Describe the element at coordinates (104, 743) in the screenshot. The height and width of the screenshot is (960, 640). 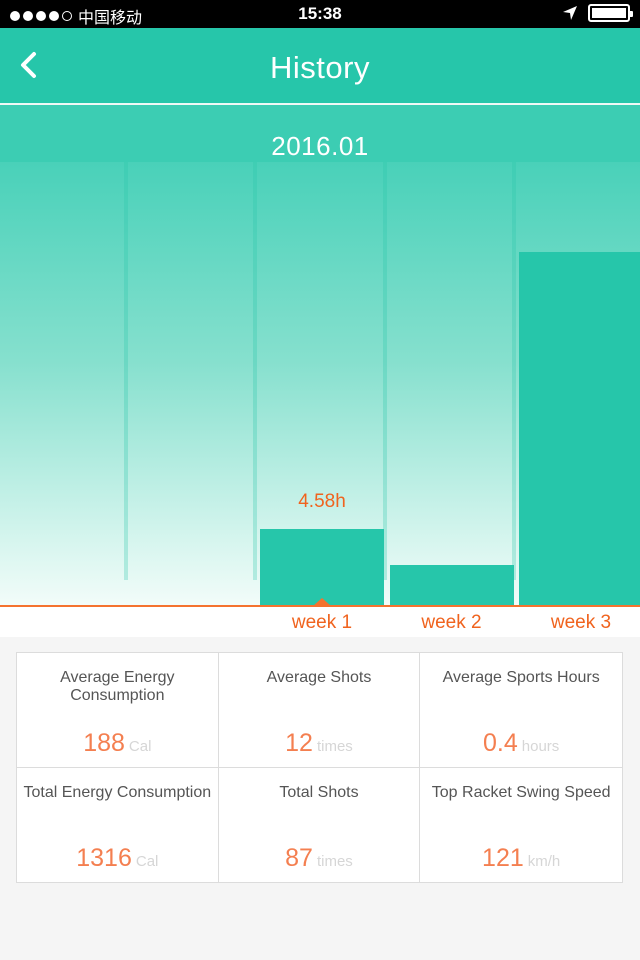
I see `stat-number: 188` at that location.